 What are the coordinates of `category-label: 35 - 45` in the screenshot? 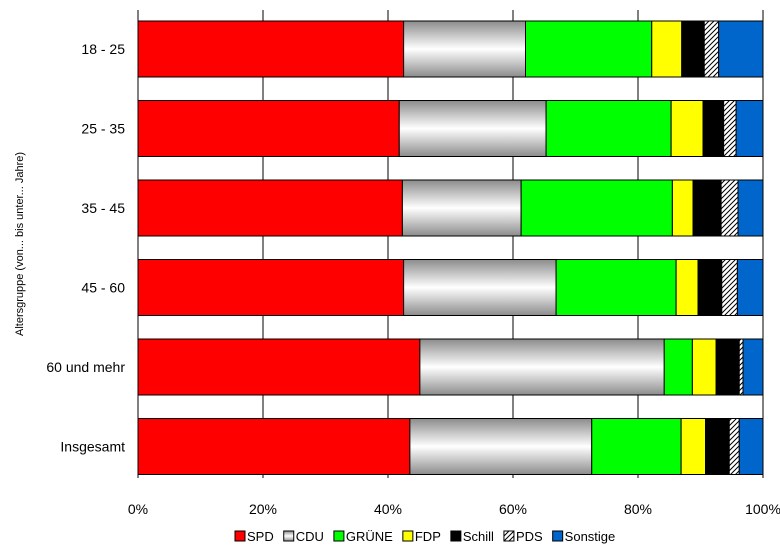 It's located at (103, 208).